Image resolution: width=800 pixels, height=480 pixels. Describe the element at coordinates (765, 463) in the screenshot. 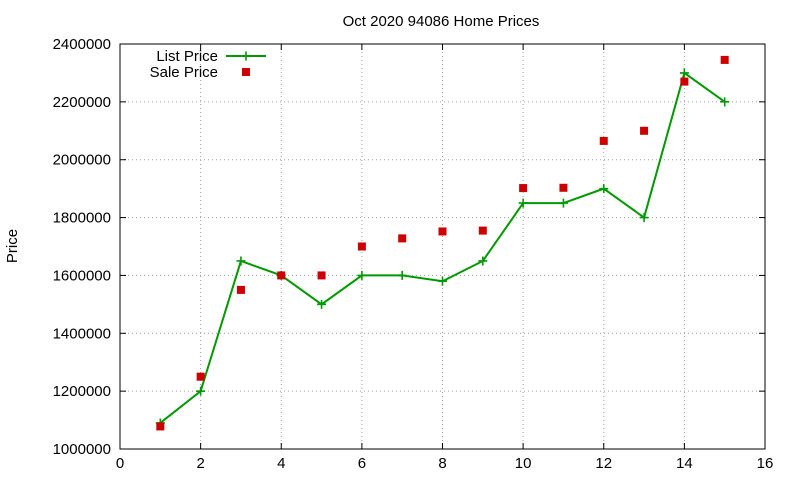

I see `x-tick-label: 16` at that location.